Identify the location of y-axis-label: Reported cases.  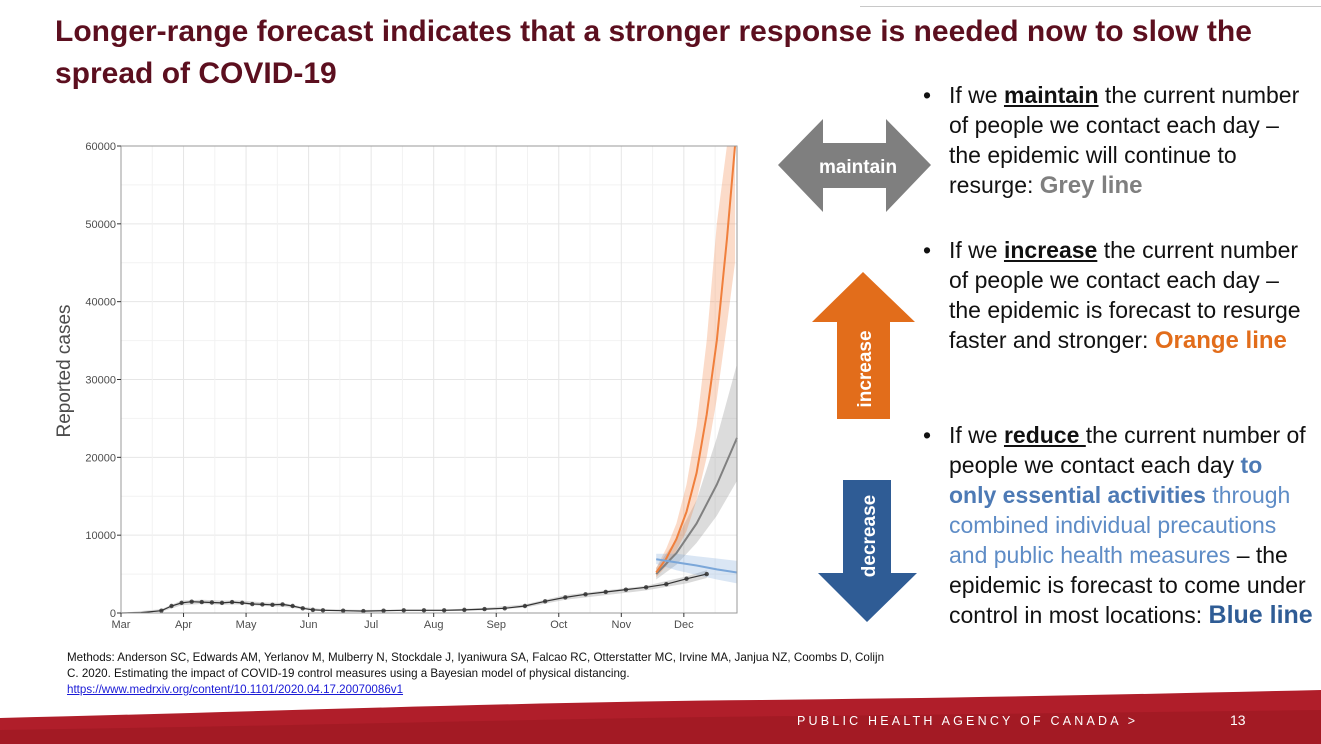
(64, 370).